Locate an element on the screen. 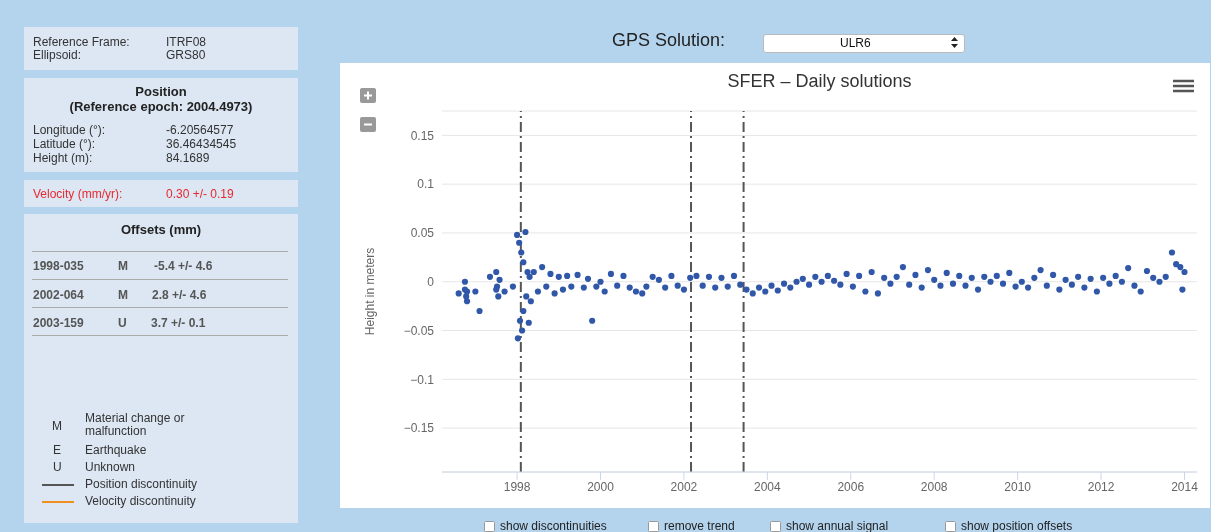 The width and height of the screenshot is (1211, 532). text: Earthquake is located at coordinates (116, 450).